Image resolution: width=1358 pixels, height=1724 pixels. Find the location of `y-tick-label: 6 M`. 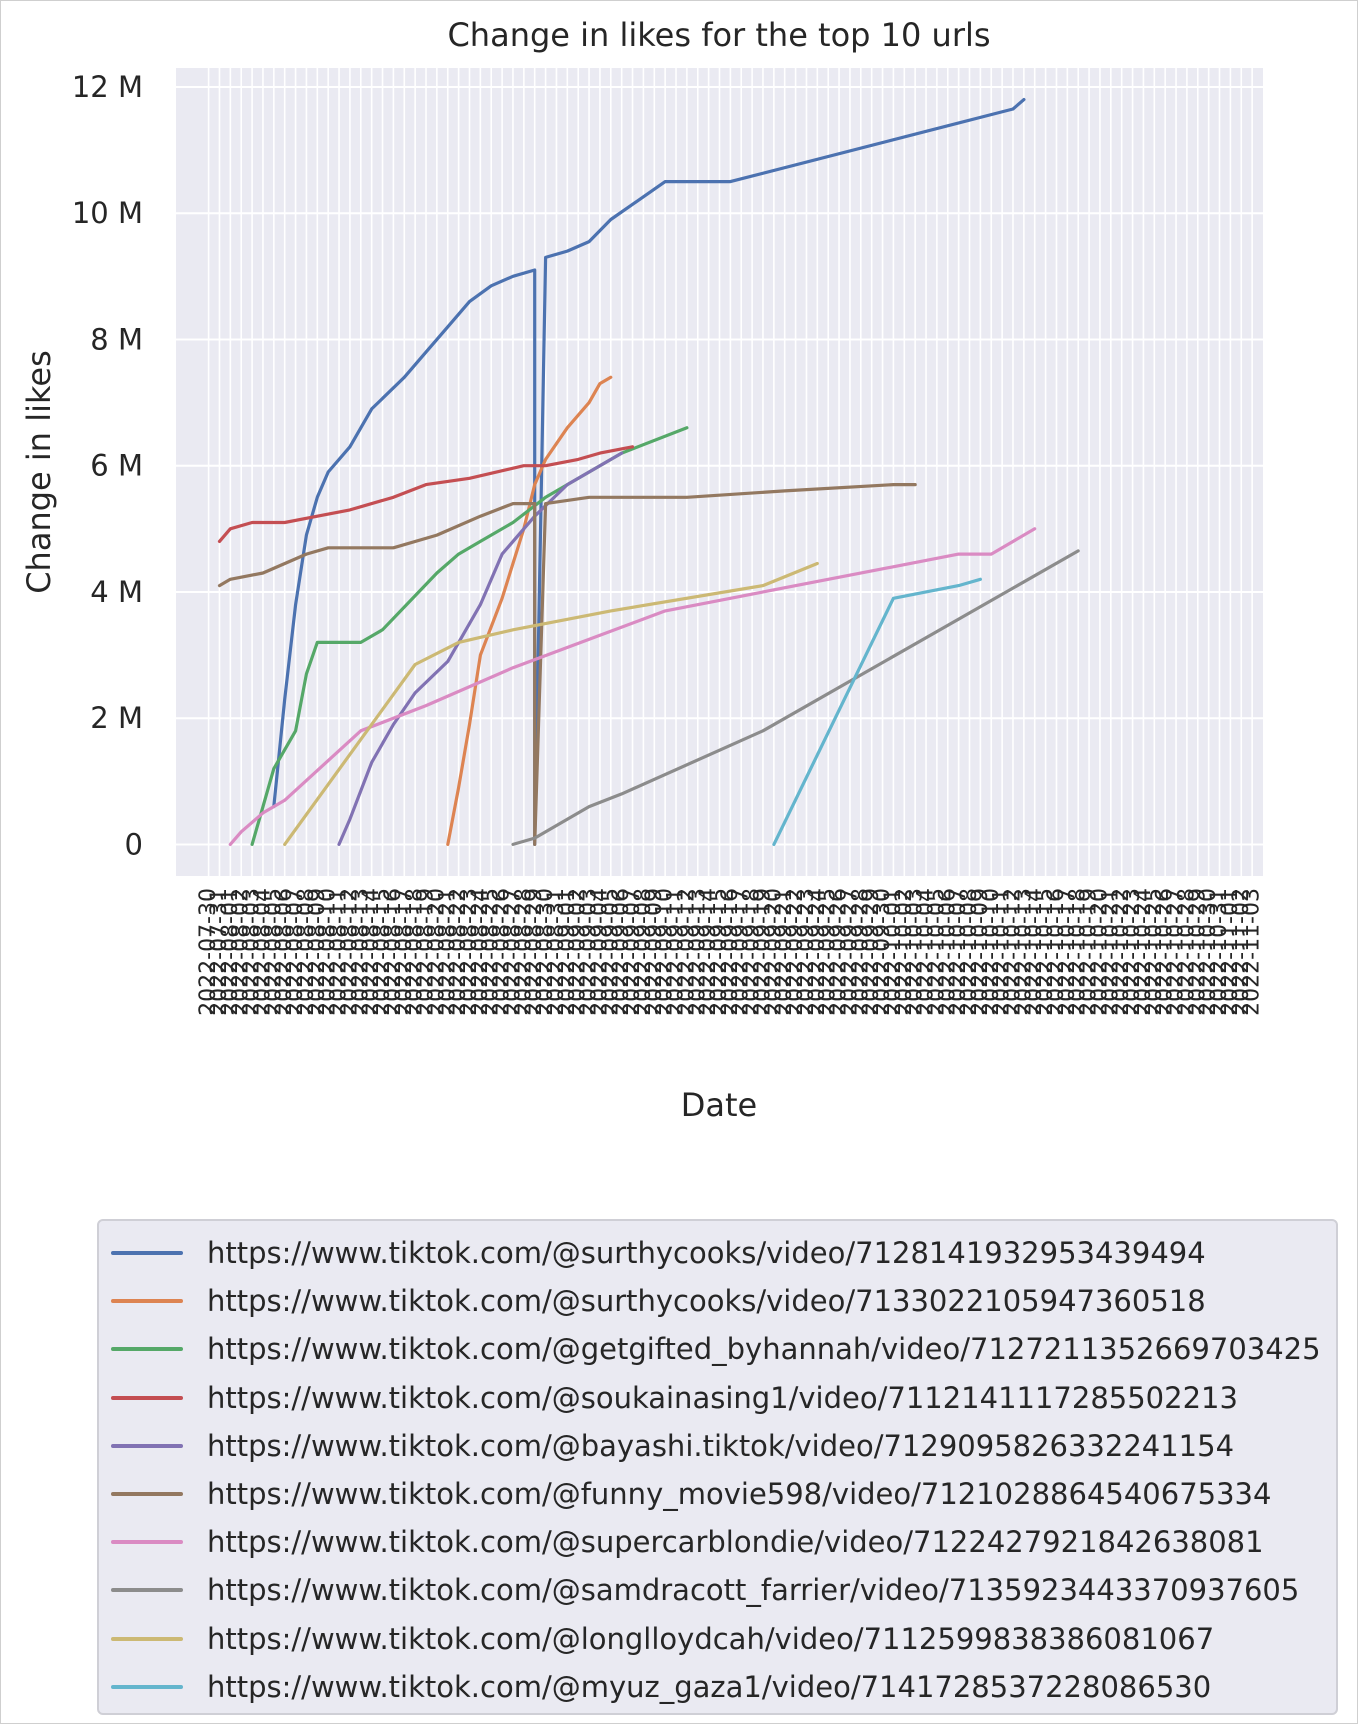

y-tick-label: 6 M is located at coordinates (116, 466).